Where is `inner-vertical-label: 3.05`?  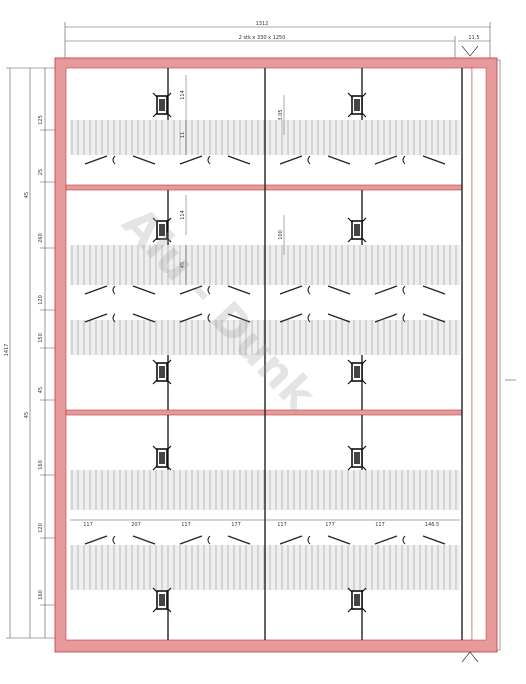 inner-vertical-label: 3.05 is located at coordinates (281, 114).